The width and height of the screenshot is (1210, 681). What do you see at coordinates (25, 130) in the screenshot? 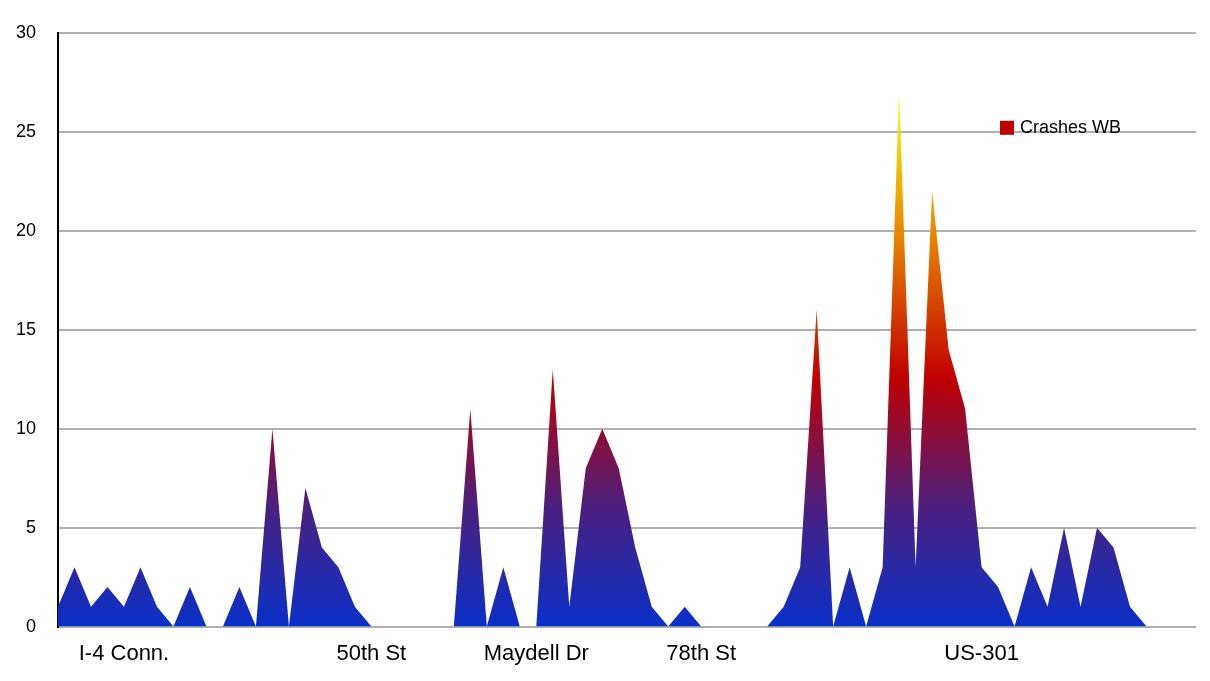
I see `y-tick-label: 25` at bounding box center [25, 130].